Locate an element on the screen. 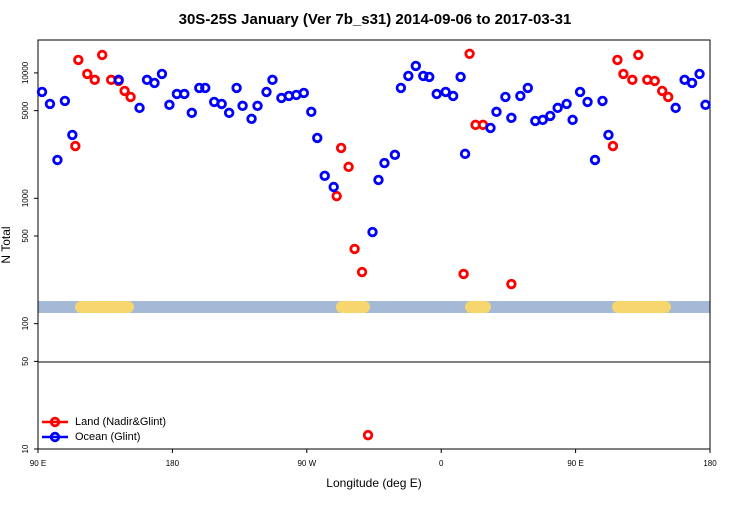 The width and height of the screenshot is (750, 505). y-tick-label: 500 is located at coordinates (25, 236).